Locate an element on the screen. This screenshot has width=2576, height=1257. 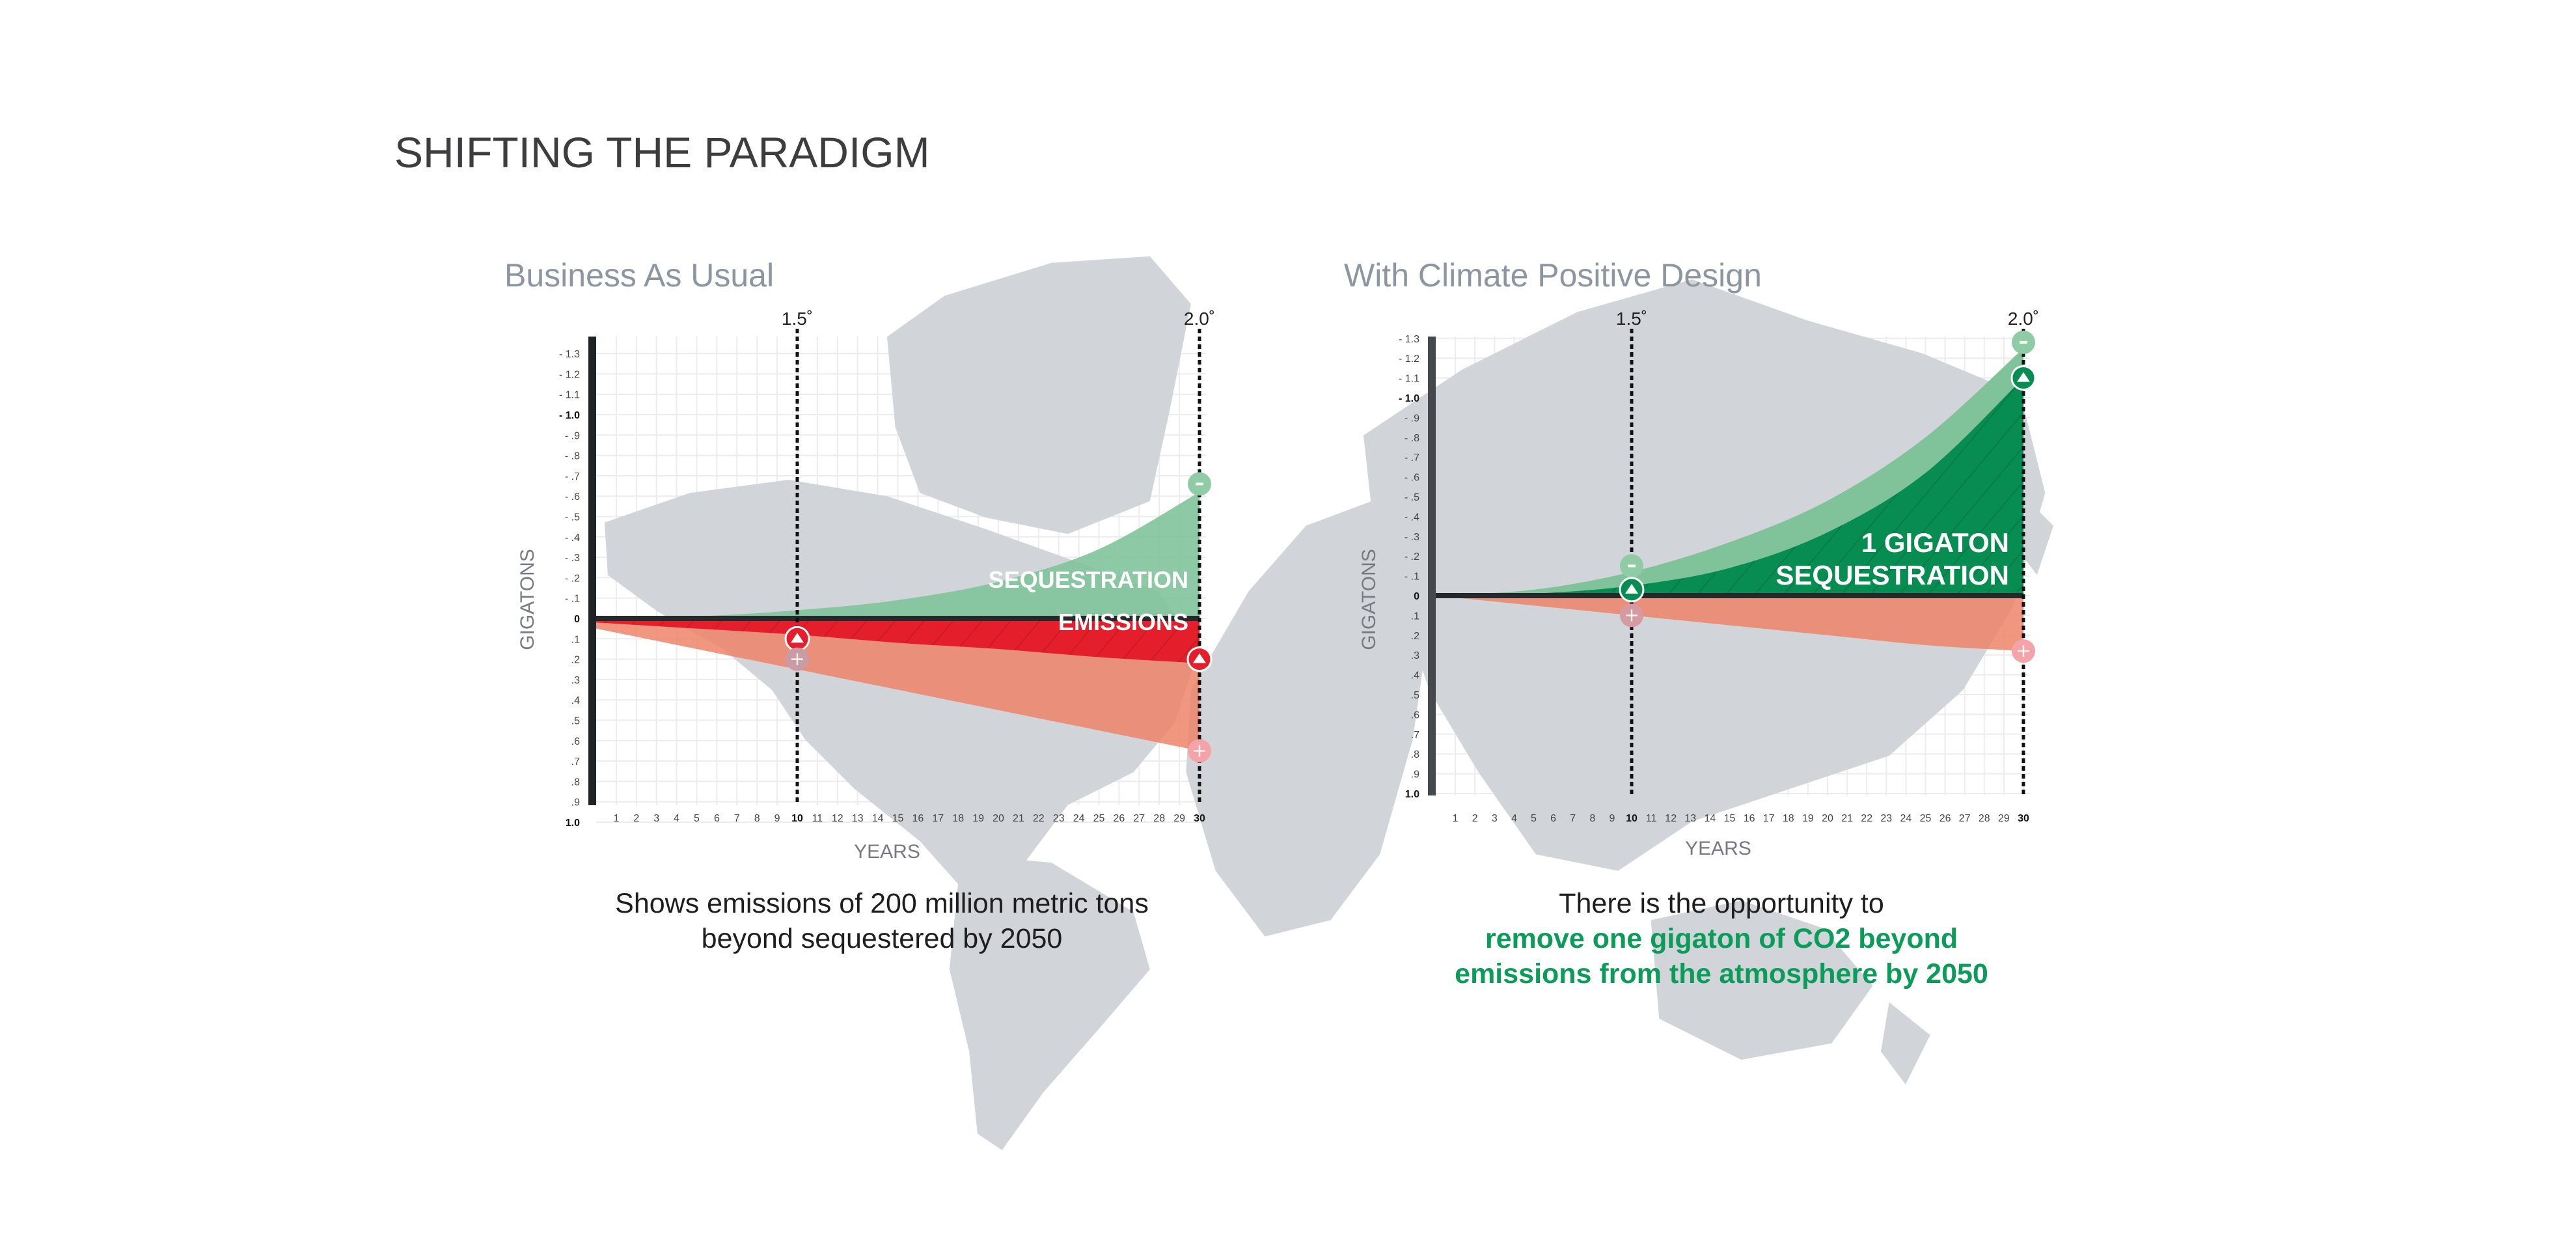
y-tick-label: - .3 is located at coordinates (1412, 537).